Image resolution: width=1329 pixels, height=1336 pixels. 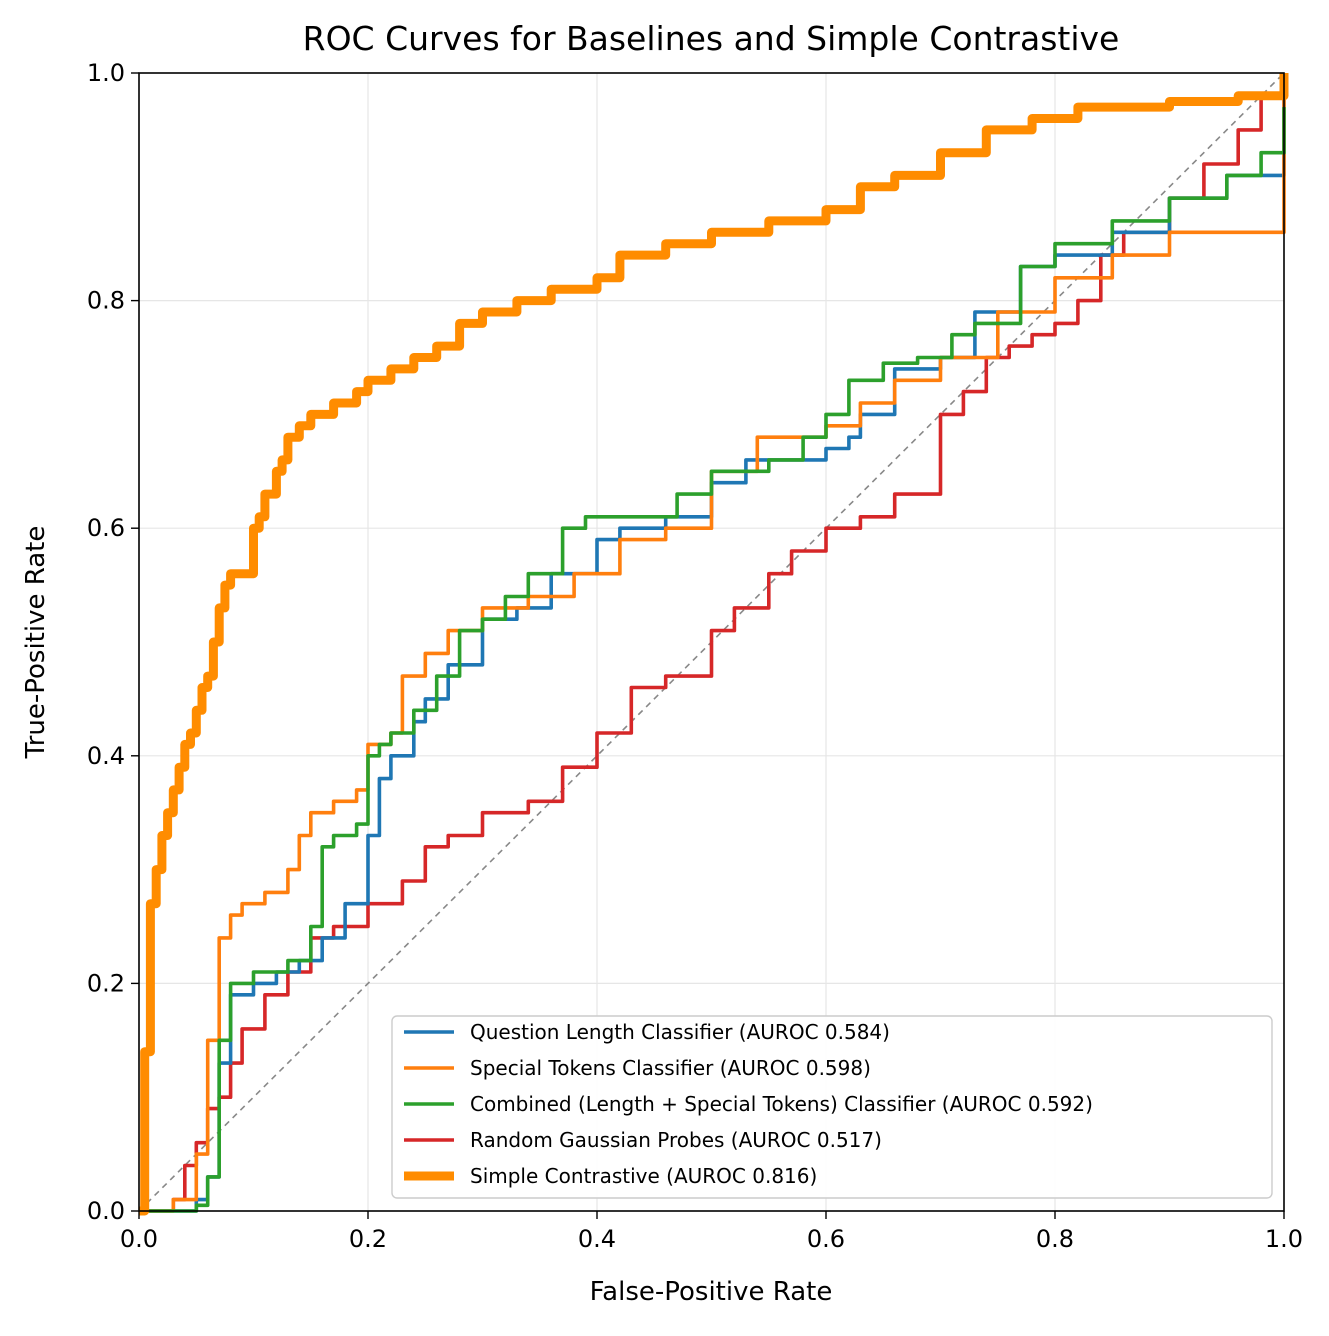 What do you see at coordinates (1055, 1239) in the screenshot?
I see `x-tick-label: 0.8` at bounding box center [1055, 1239].